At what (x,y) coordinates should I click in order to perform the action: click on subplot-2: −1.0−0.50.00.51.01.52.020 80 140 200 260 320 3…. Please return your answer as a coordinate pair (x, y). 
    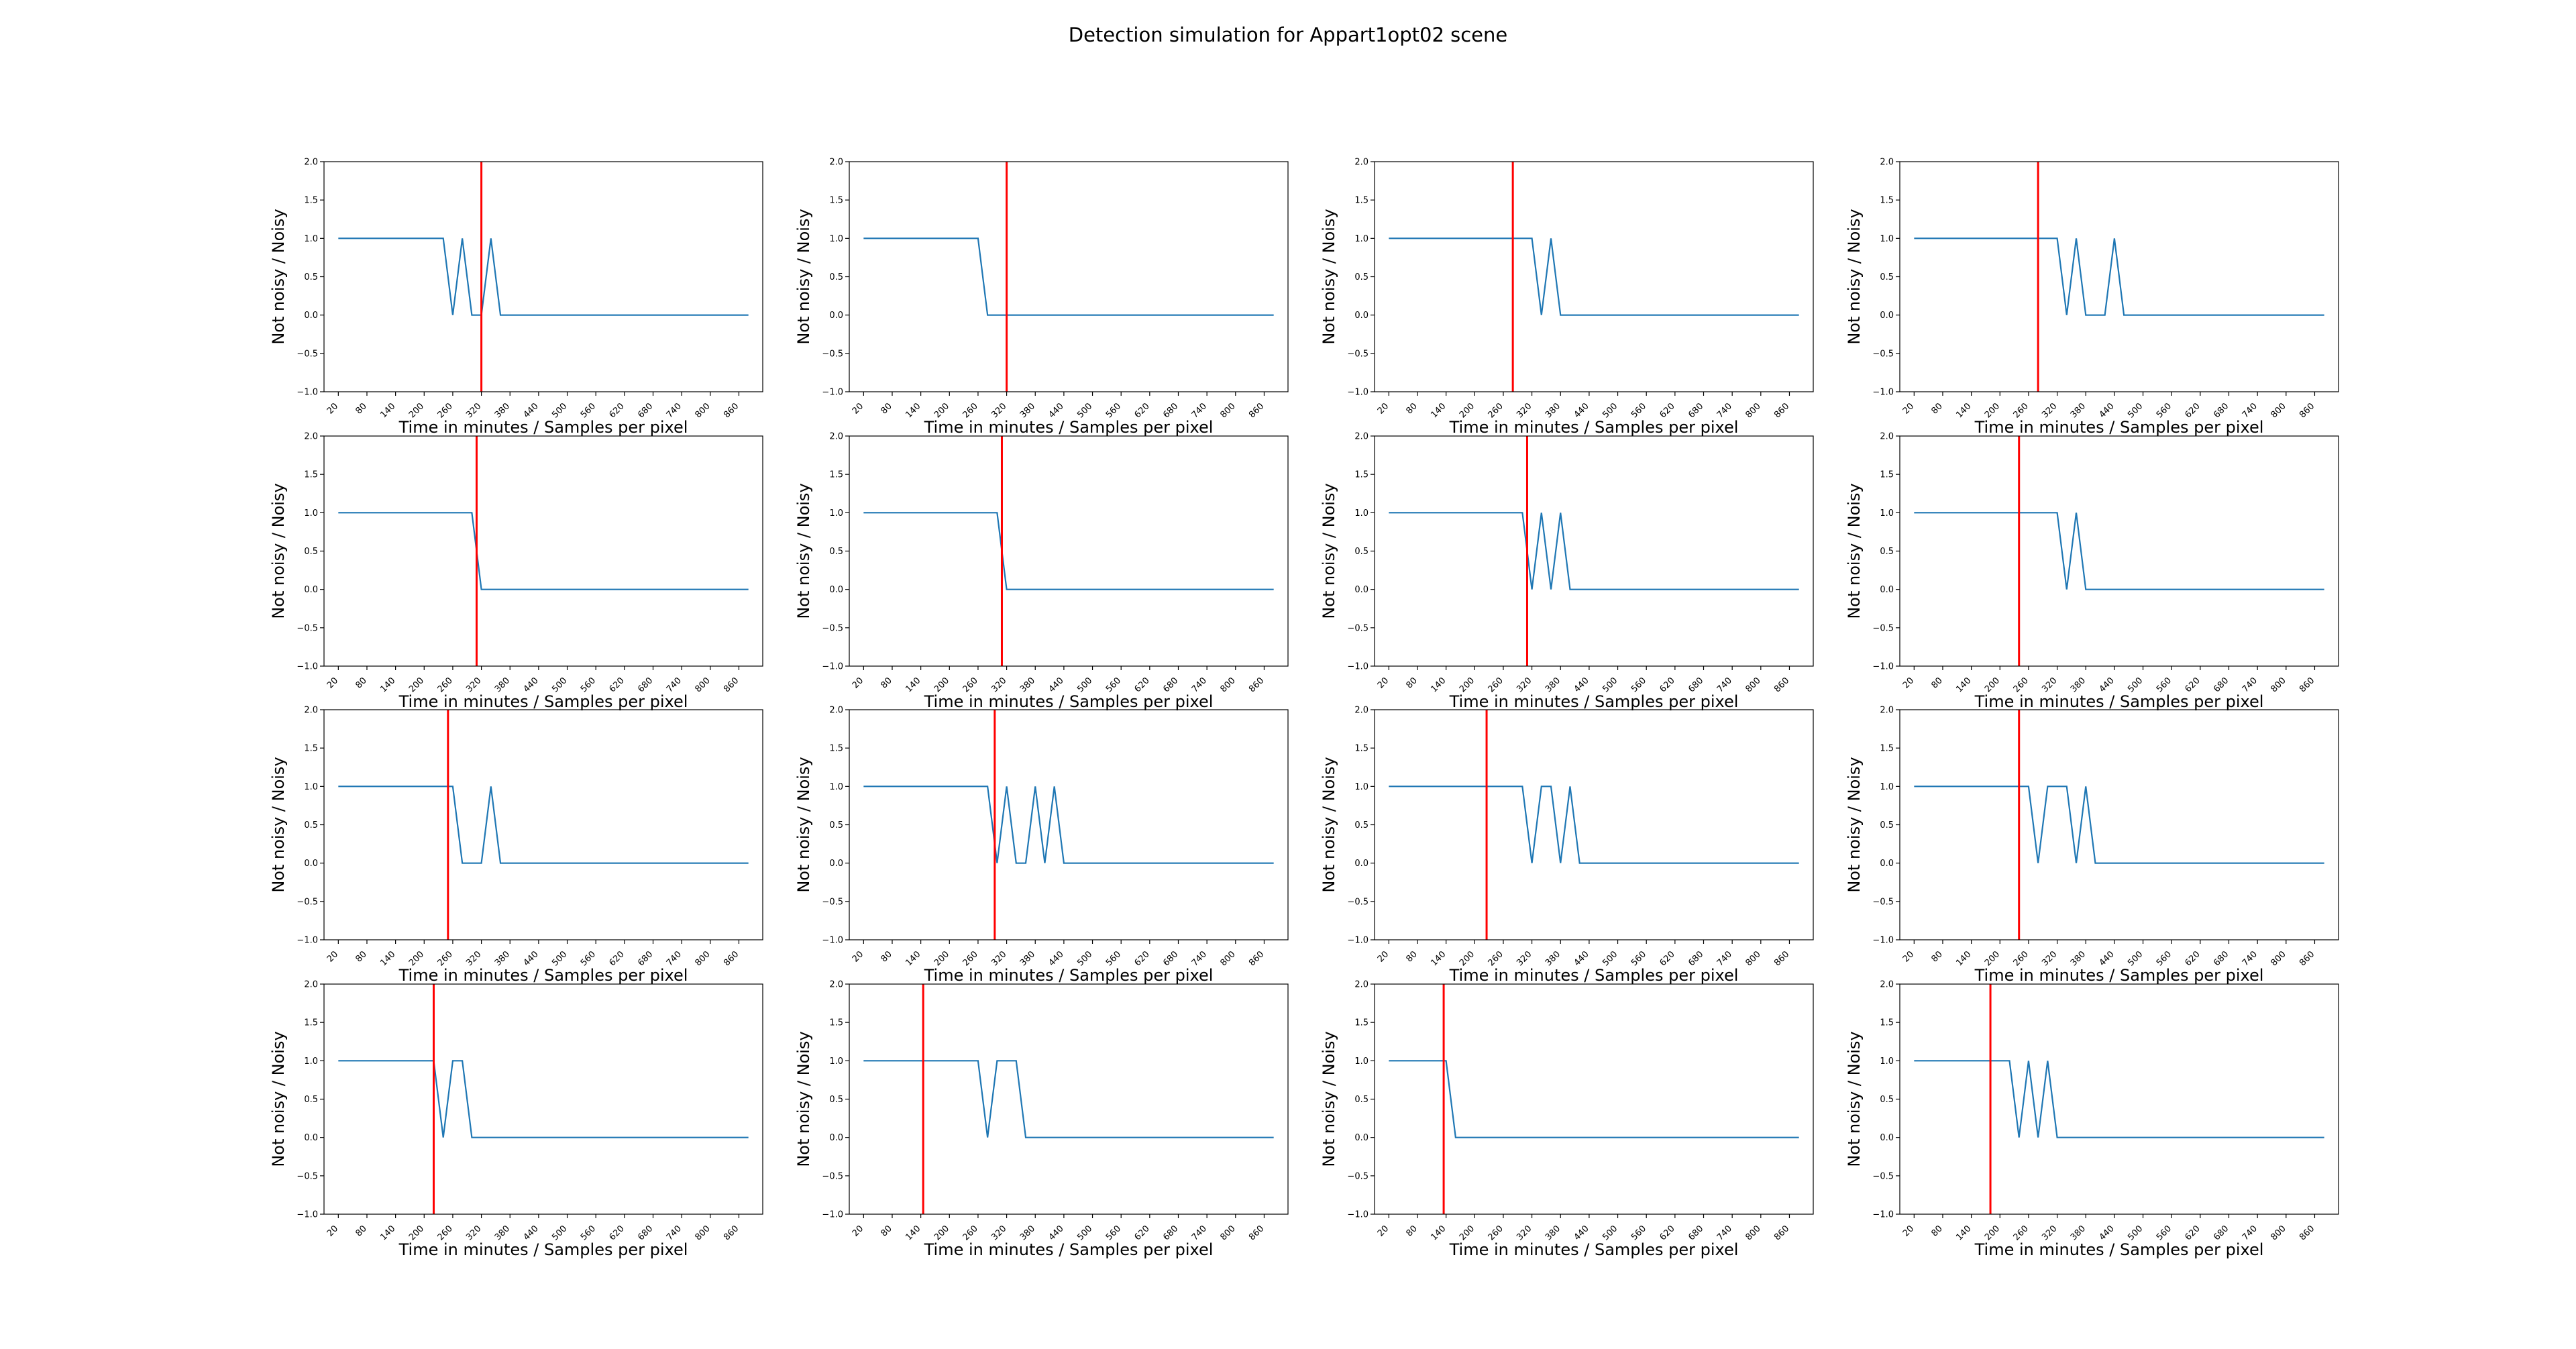
    Looking at the image, I should click on (1041, 297).